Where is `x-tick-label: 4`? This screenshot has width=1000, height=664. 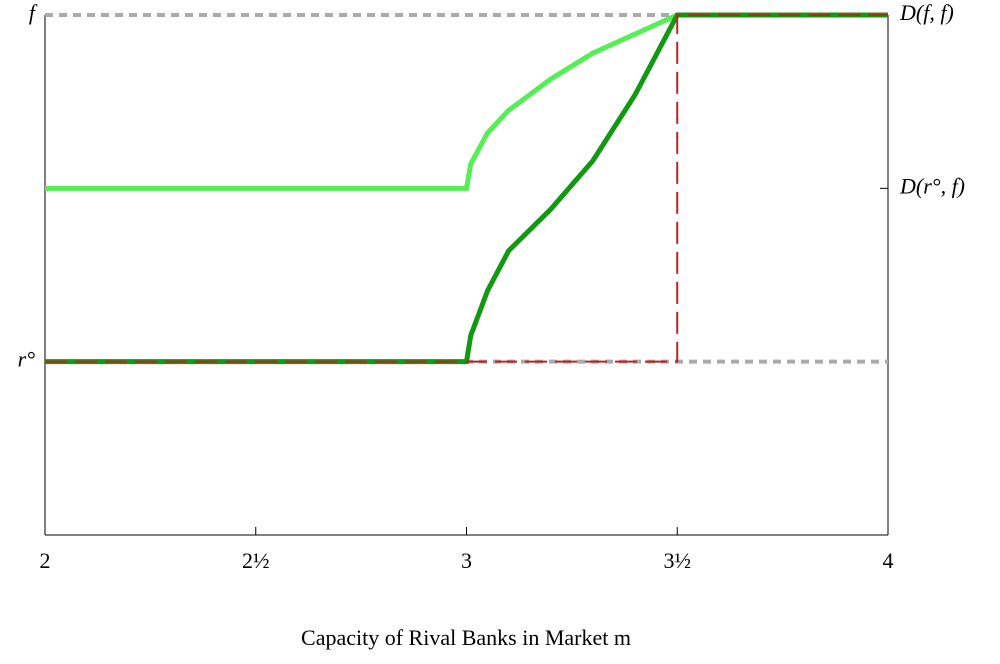 x-tick-label: 4 is located at coordinates (888, 560).